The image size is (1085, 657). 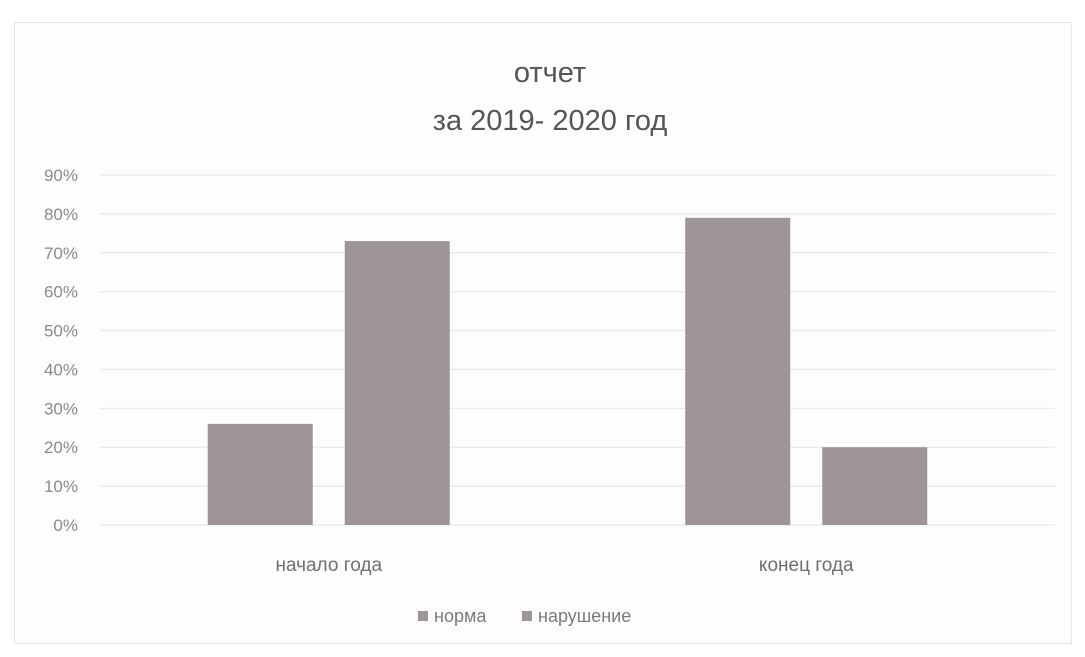 I want to click on bar-нарушение-конец года, so click(x=875, y=486).